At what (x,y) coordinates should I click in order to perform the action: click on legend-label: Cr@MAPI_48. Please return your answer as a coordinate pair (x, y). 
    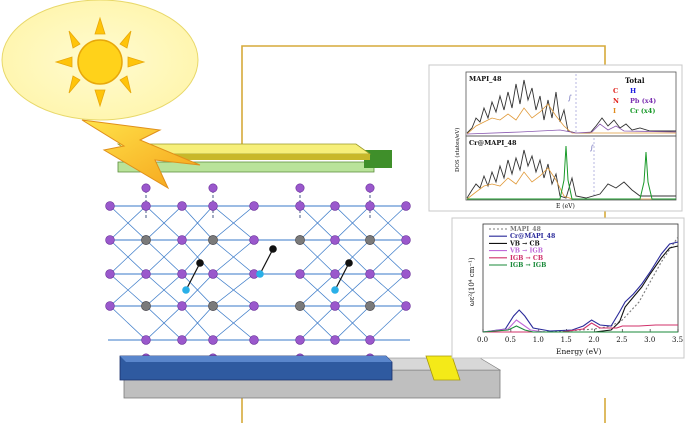
    Looking at the image, I should click on (532, 236).